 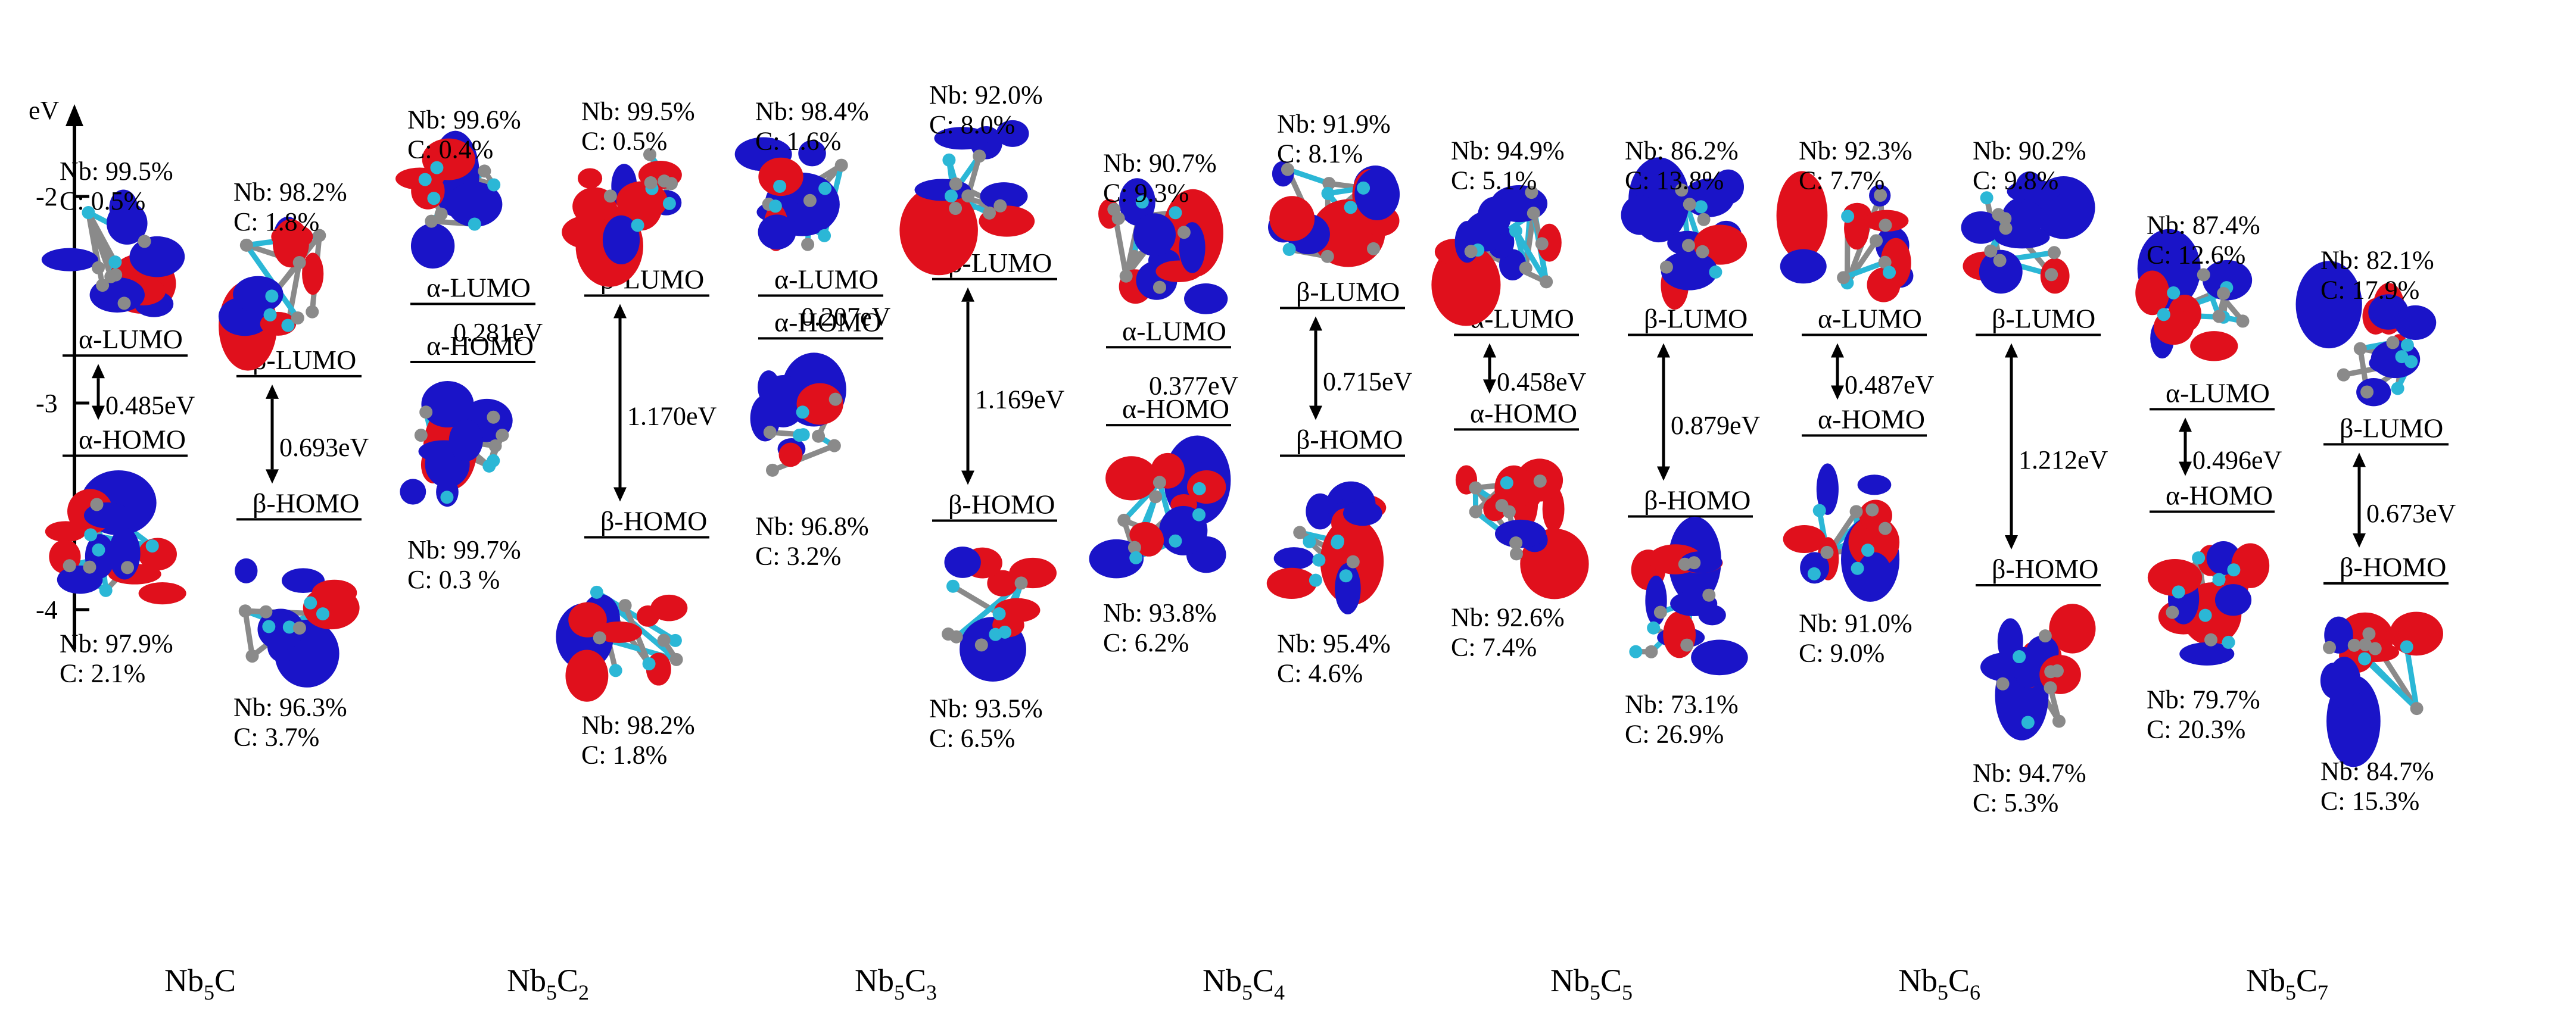 What do you see at coordinates (2377, 259) in the screenshot?
I see `lumo-nb-percent: Nb: 82.1%` at bounding box center [2377, 259].